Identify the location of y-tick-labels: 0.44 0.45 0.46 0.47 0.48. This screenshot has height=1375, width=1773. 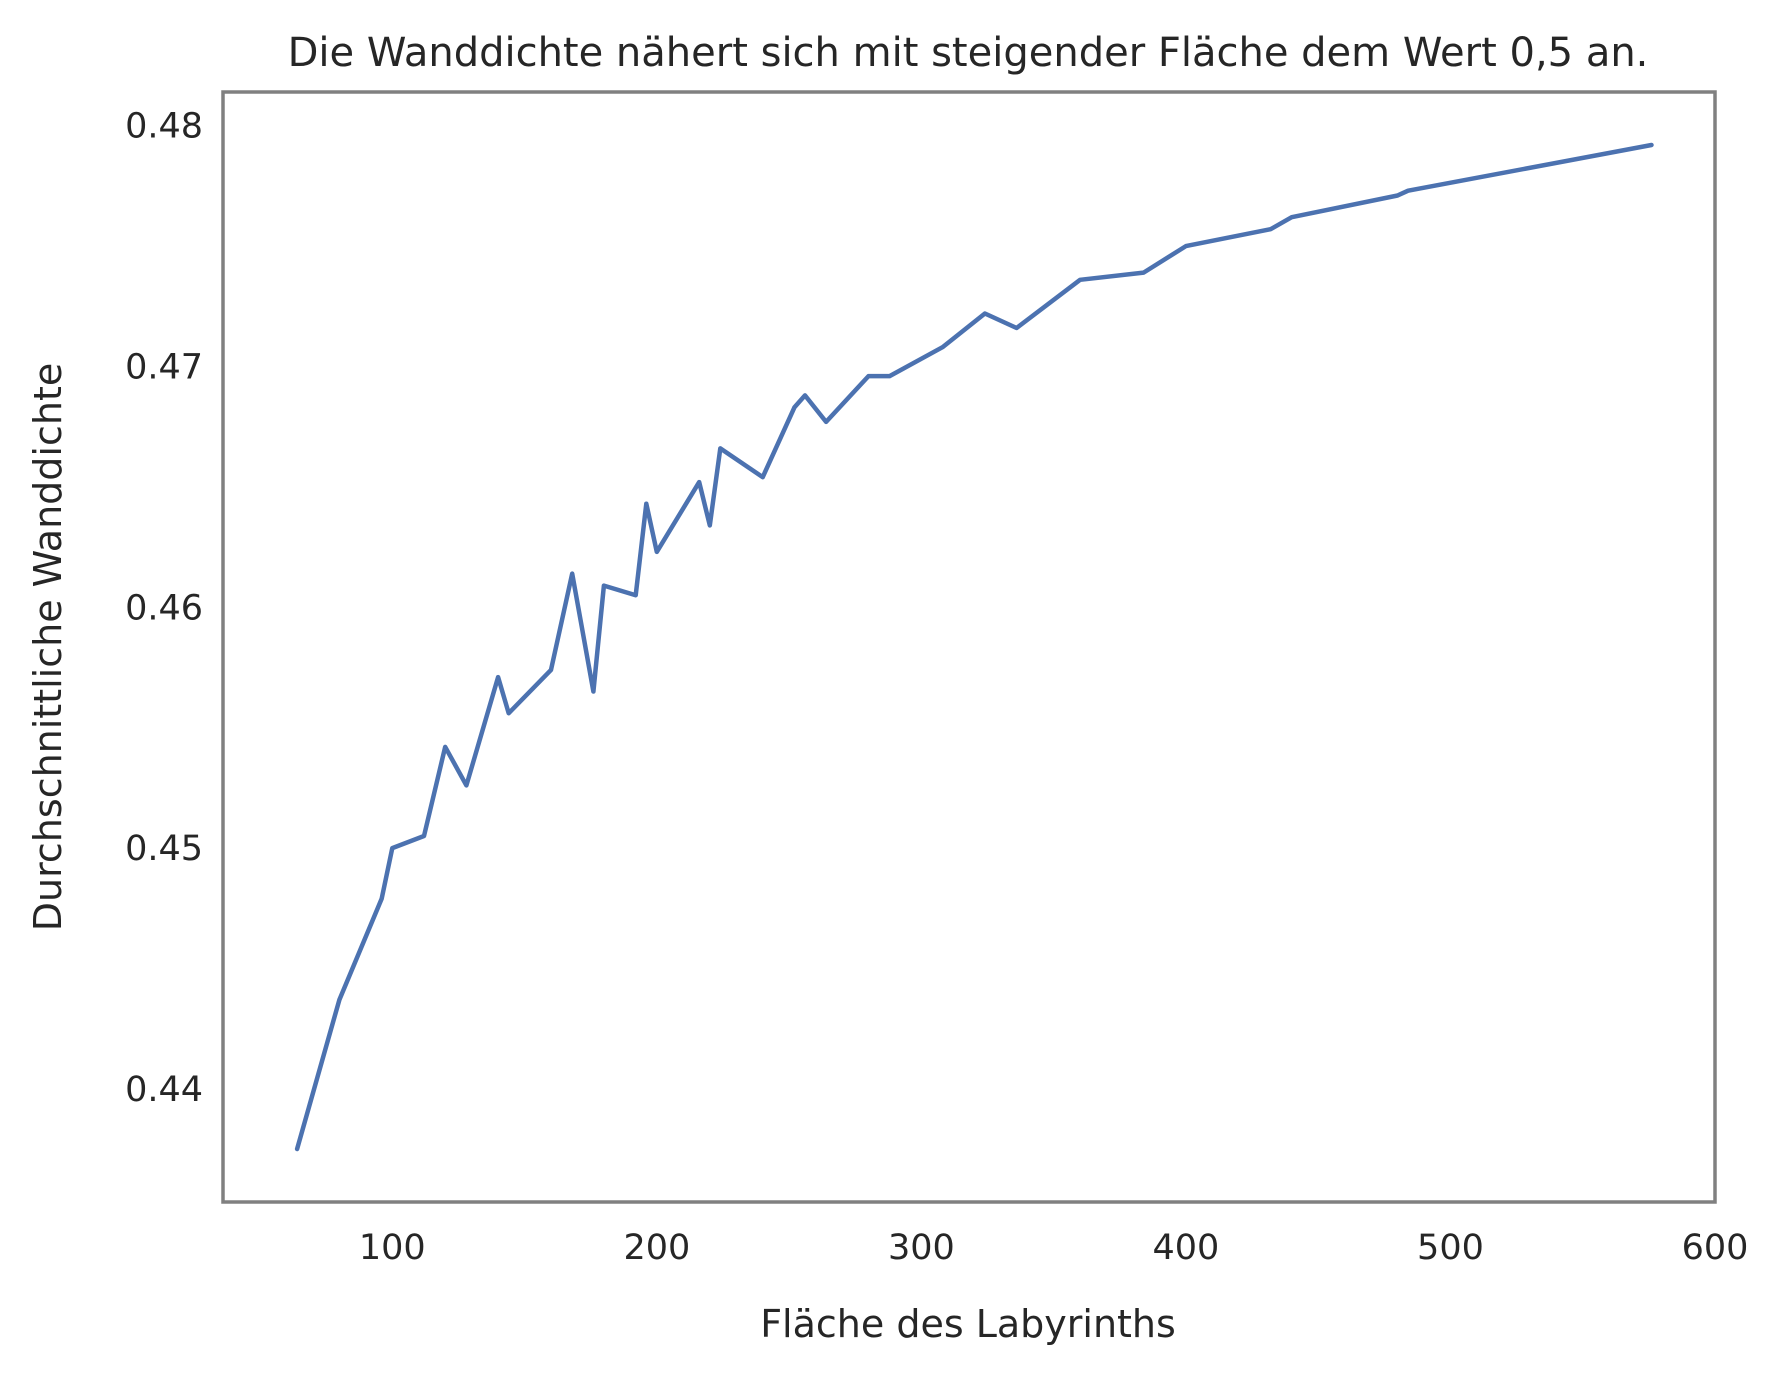
(164, 608).